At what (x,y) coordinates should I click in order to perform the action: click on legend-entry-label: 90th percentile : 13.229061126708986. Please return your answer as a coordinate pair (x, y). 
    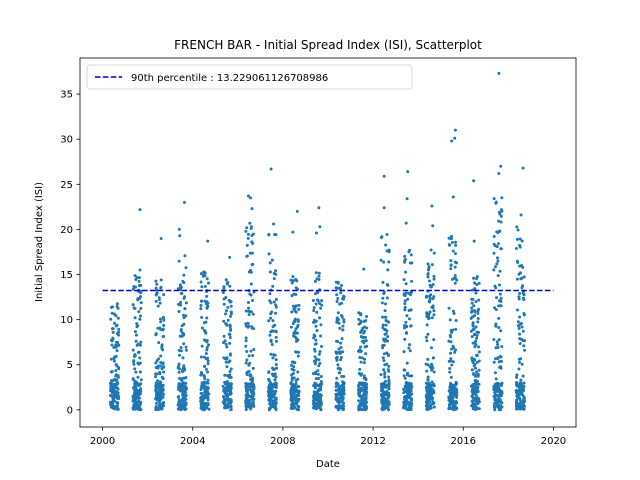
    Looking at the image, I should click on (229, 78).